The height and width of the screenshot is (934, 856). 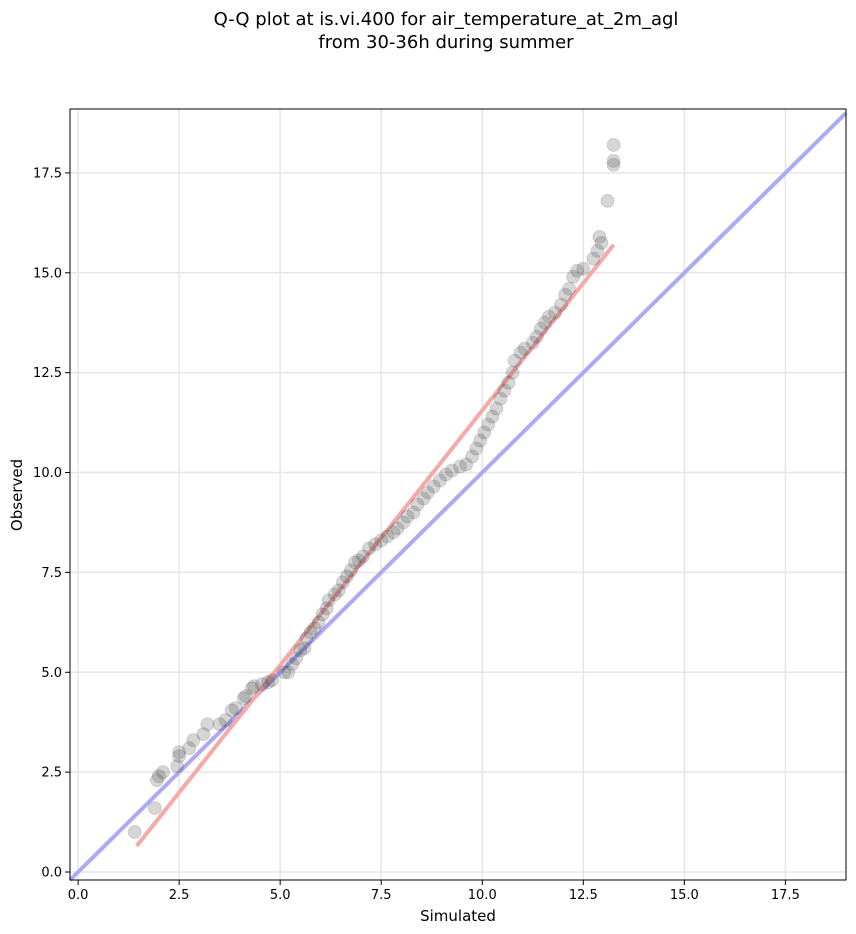 I want to click on y-tick-label: 5.0, so click(x=51, y=673).